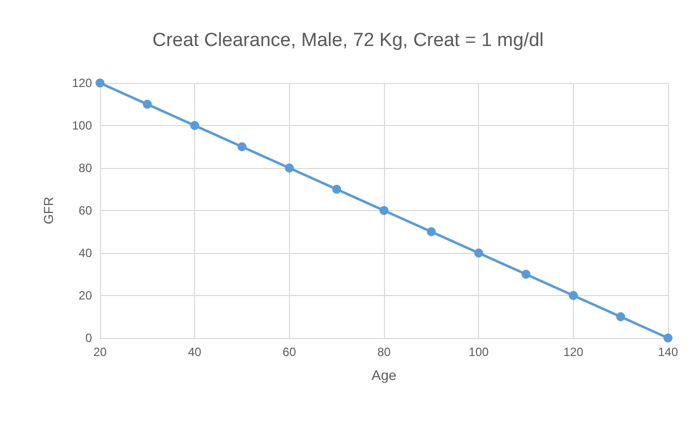  I want to click on y-axis-title: GFR, so click(48, 210).